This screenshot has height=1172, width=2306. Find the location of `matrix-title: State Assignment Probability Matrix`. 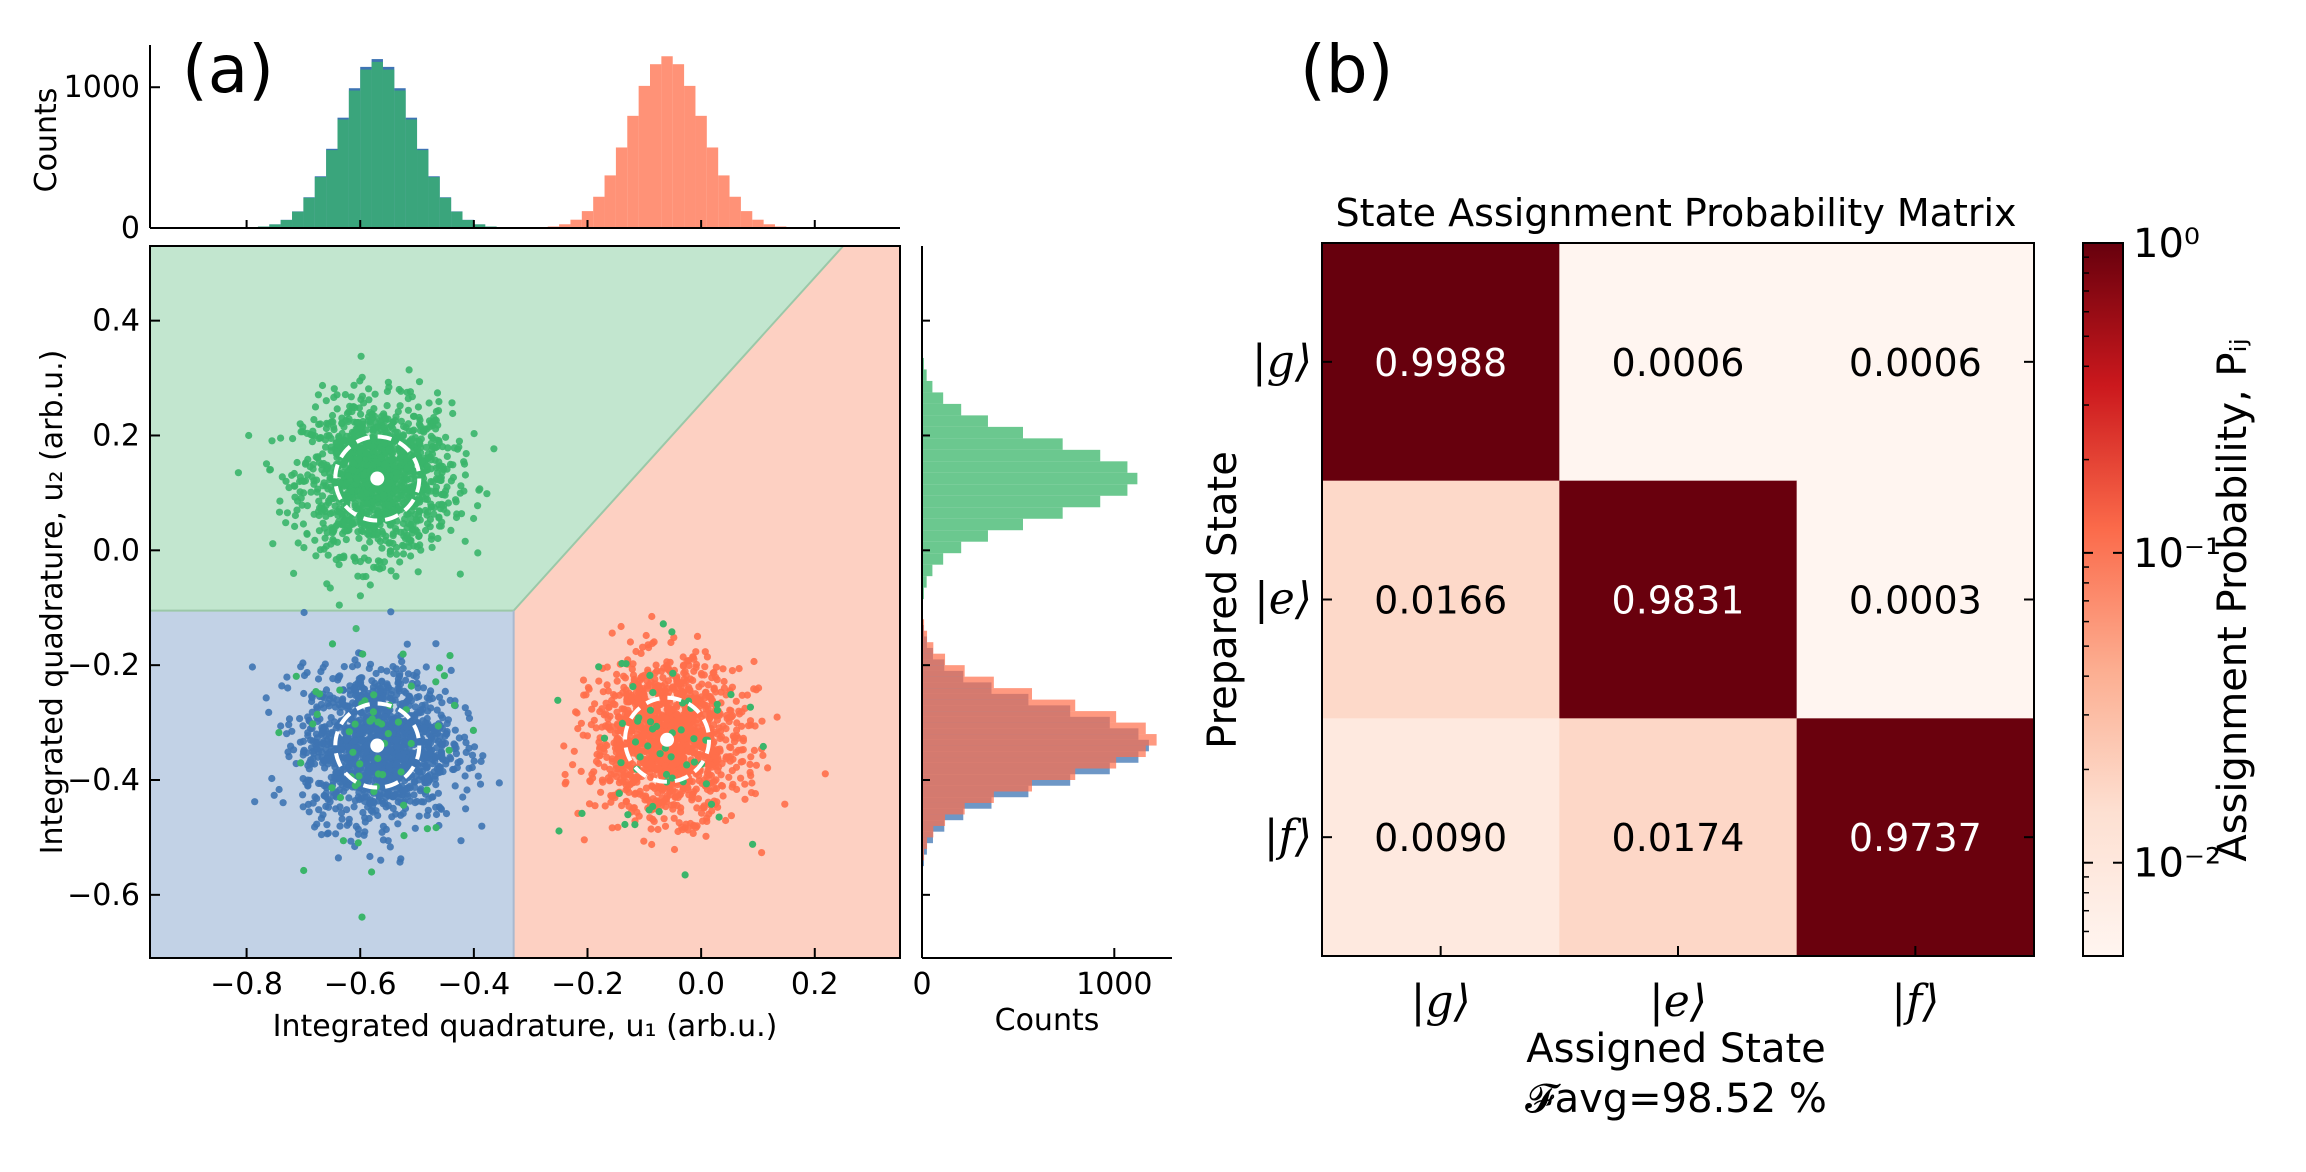

matrix-title: State Assignment Probability Matrix is located at coordinates (1675, 213).